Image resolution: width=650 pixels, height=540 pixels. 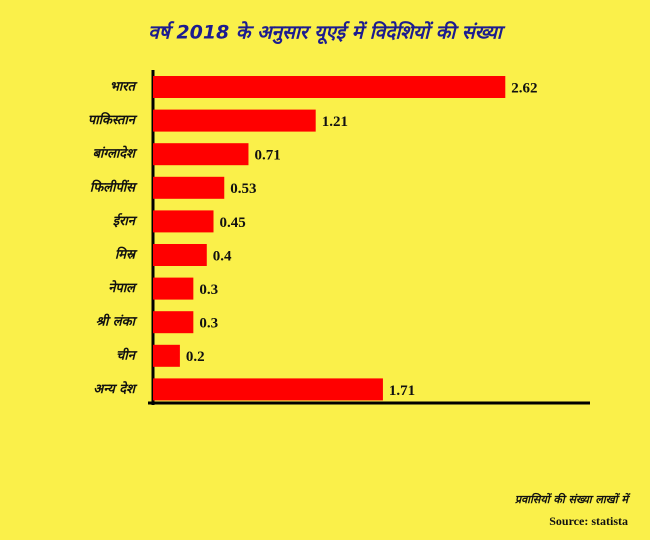 What do you see at coordinates (115, 389) in the screenshot?
I see `y-tick-label: अन्य देश` at bounding box center [115, 389].